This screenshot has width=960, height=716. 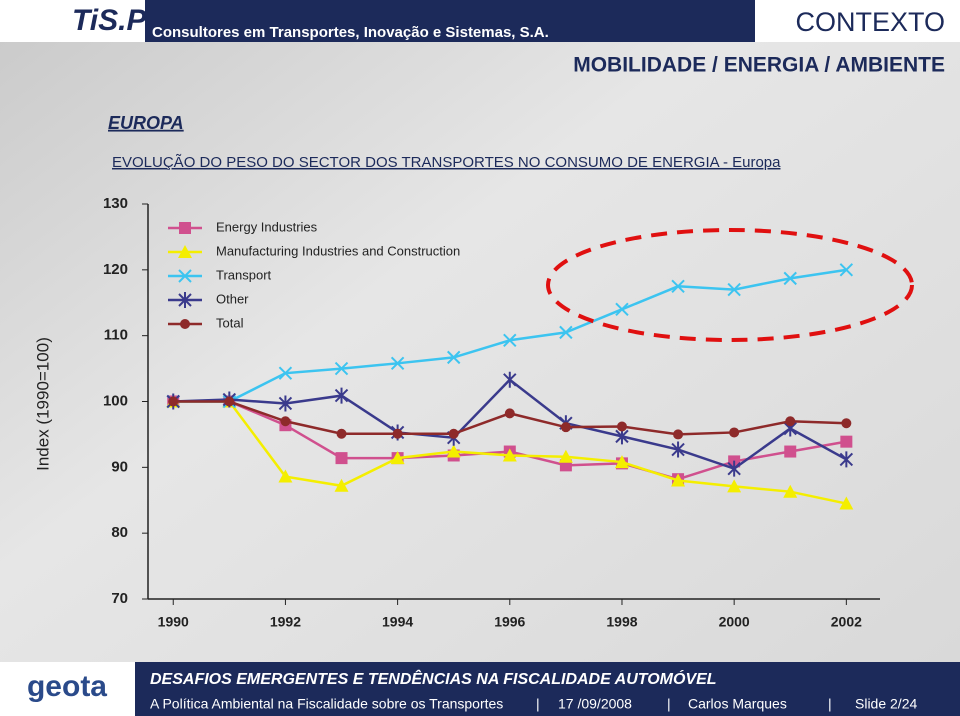 I want to click on slide-number: Slide 2/24, so click(x=886, y=704).